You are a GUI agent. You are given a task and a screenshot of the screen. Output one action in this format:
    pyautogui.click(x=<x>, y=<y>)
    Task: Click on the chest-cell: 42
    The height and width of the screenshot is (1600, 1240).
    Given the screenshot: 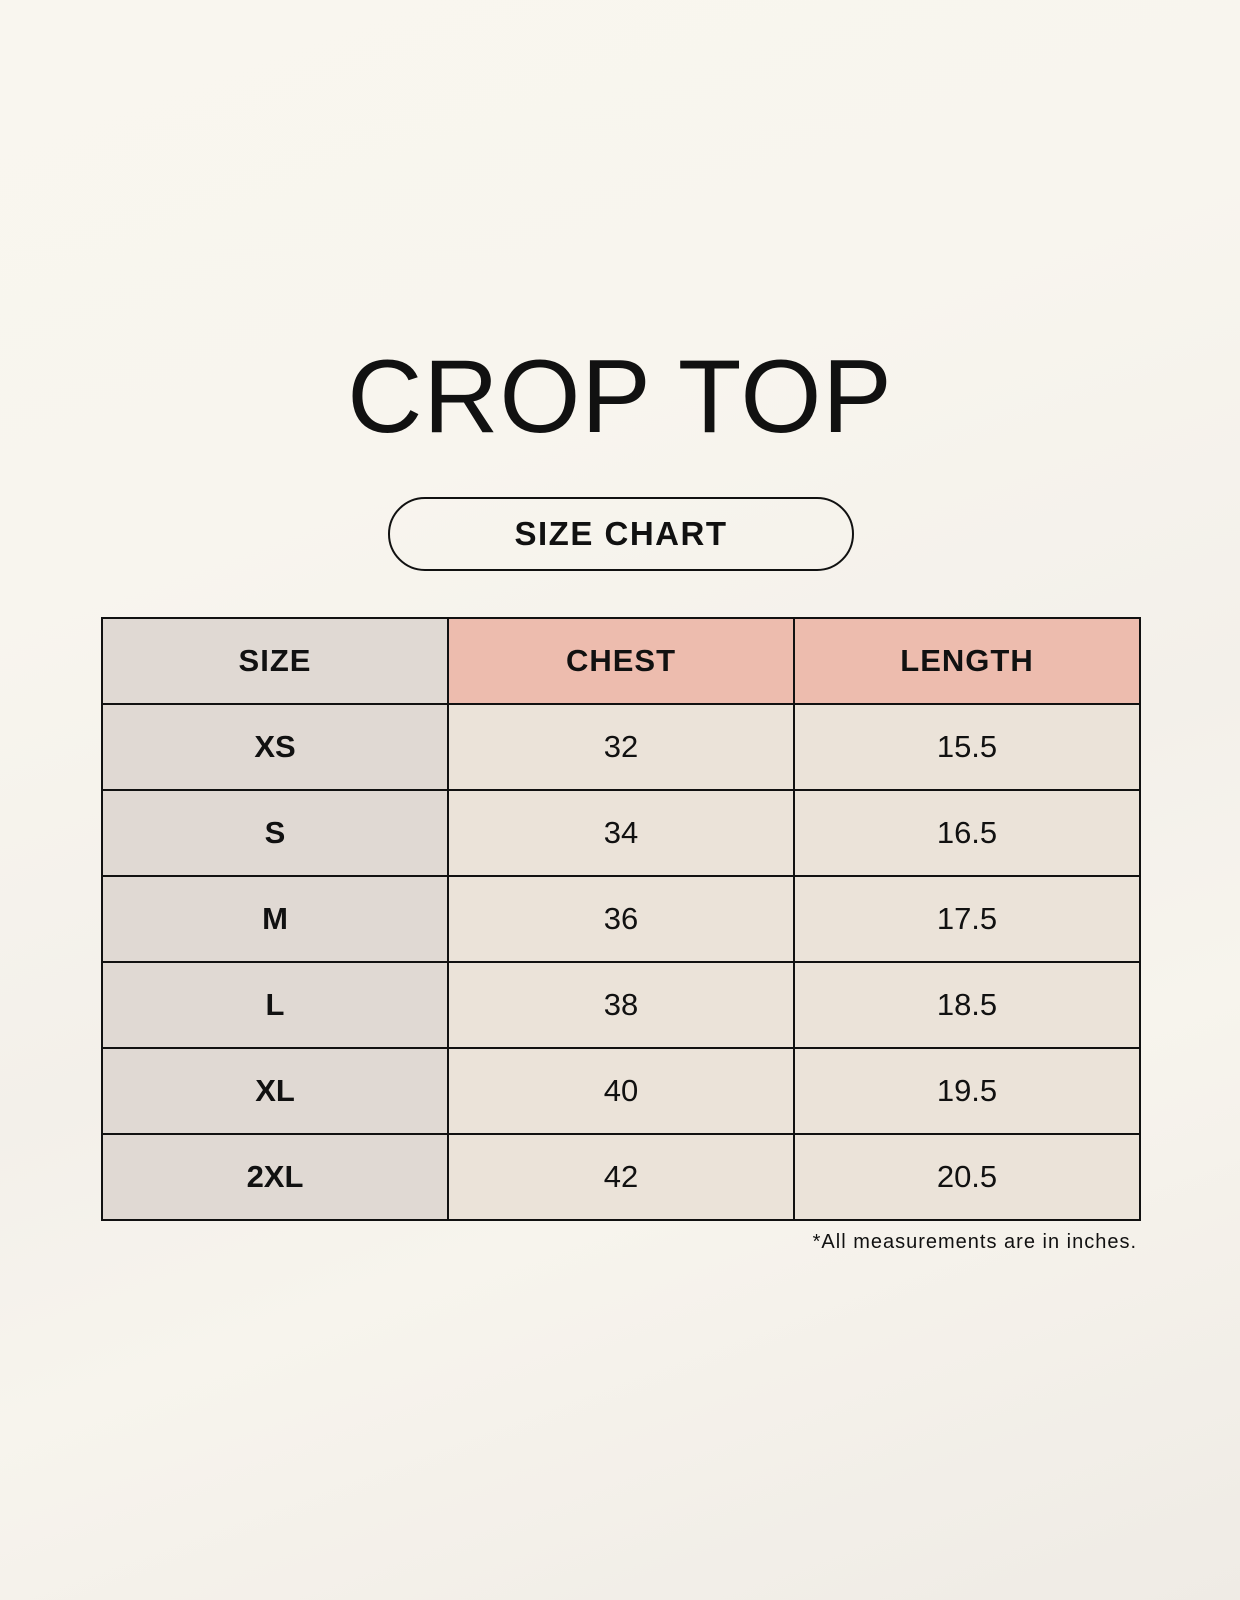 What is the action you would take?
    pyautogui.click(x=621, y=1177)
    